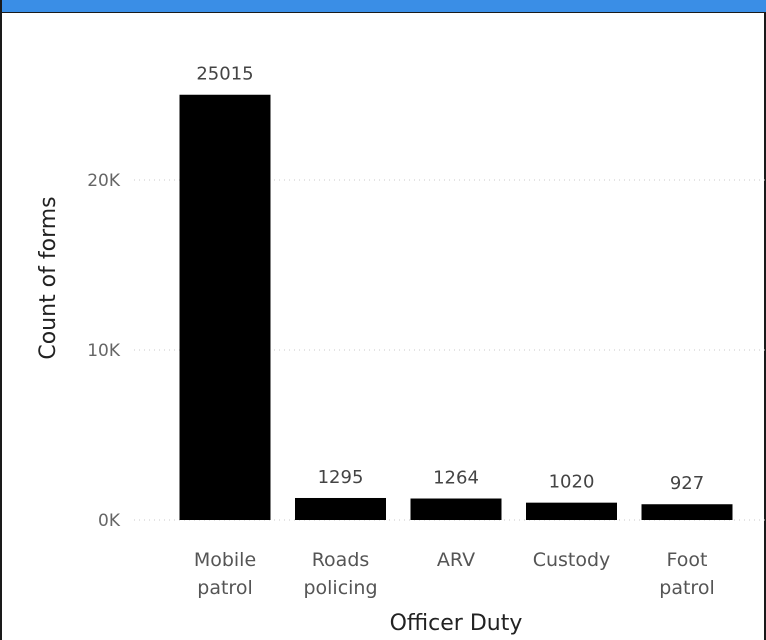 Image resolution: width=766 pixels, height=640 pixels. I want to click on data-label: 927, so click(687, 483).